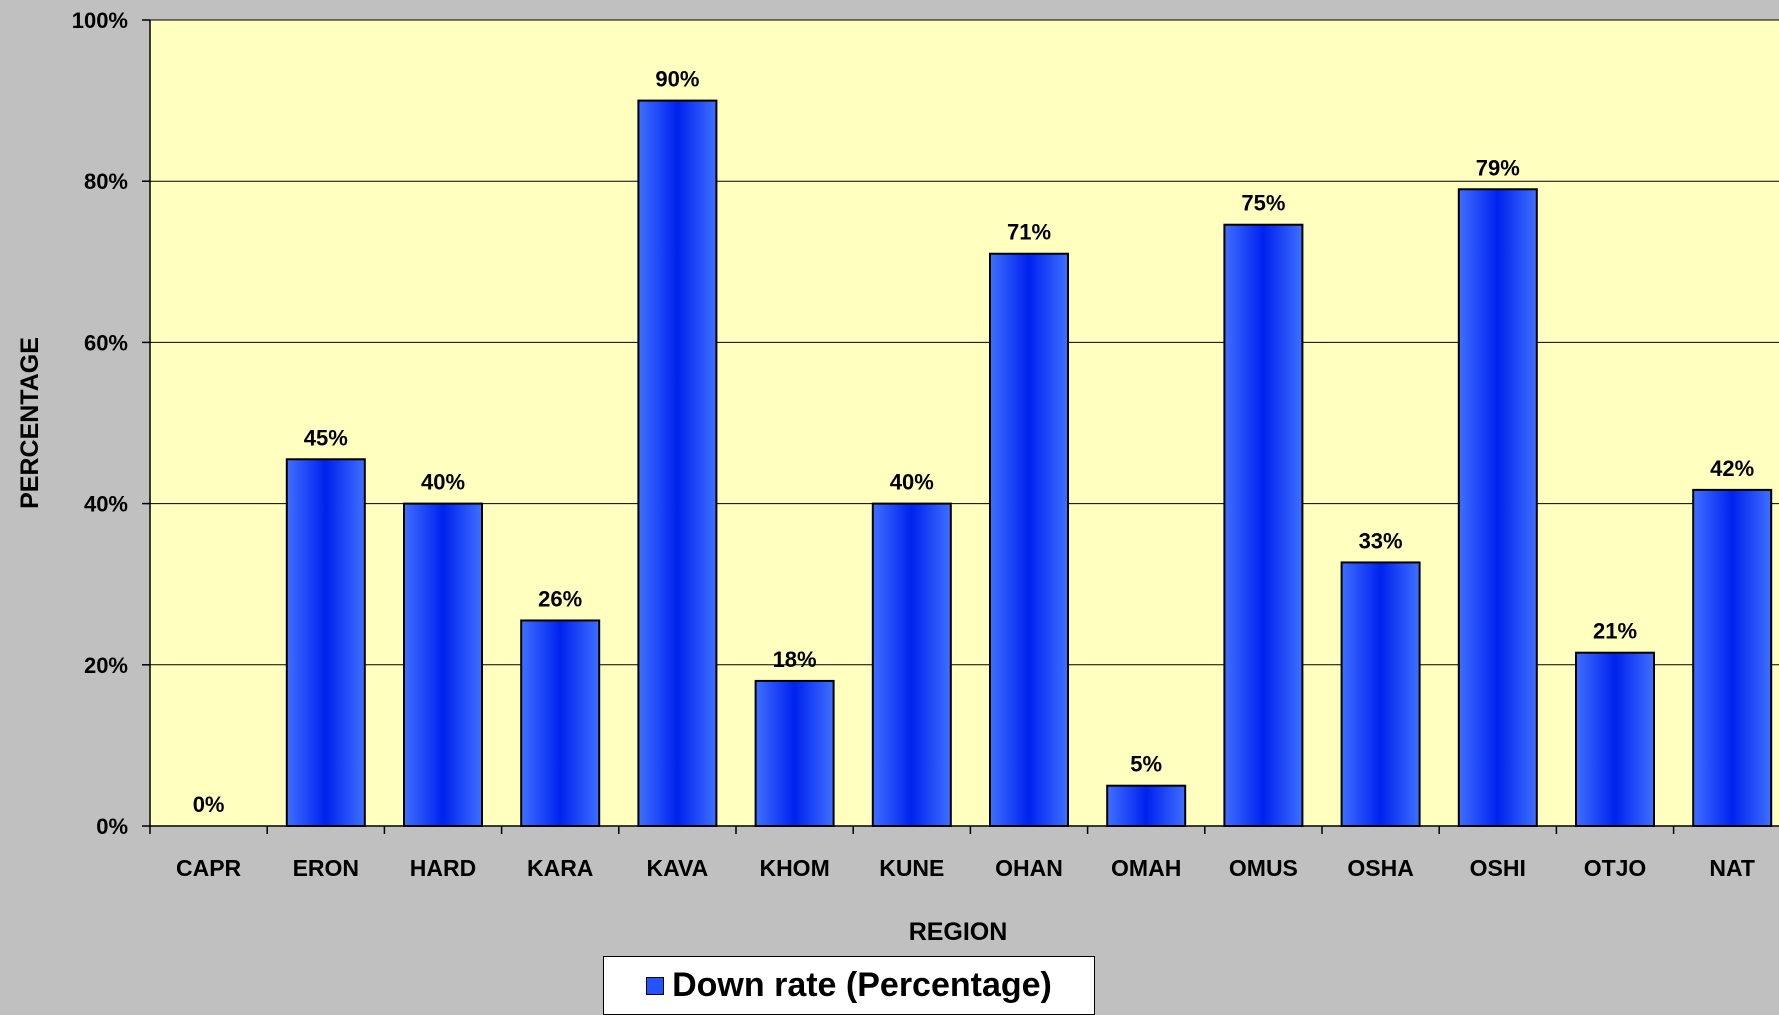  I want to click on x-tick-label-capr: CAPR, so click(209, 868).